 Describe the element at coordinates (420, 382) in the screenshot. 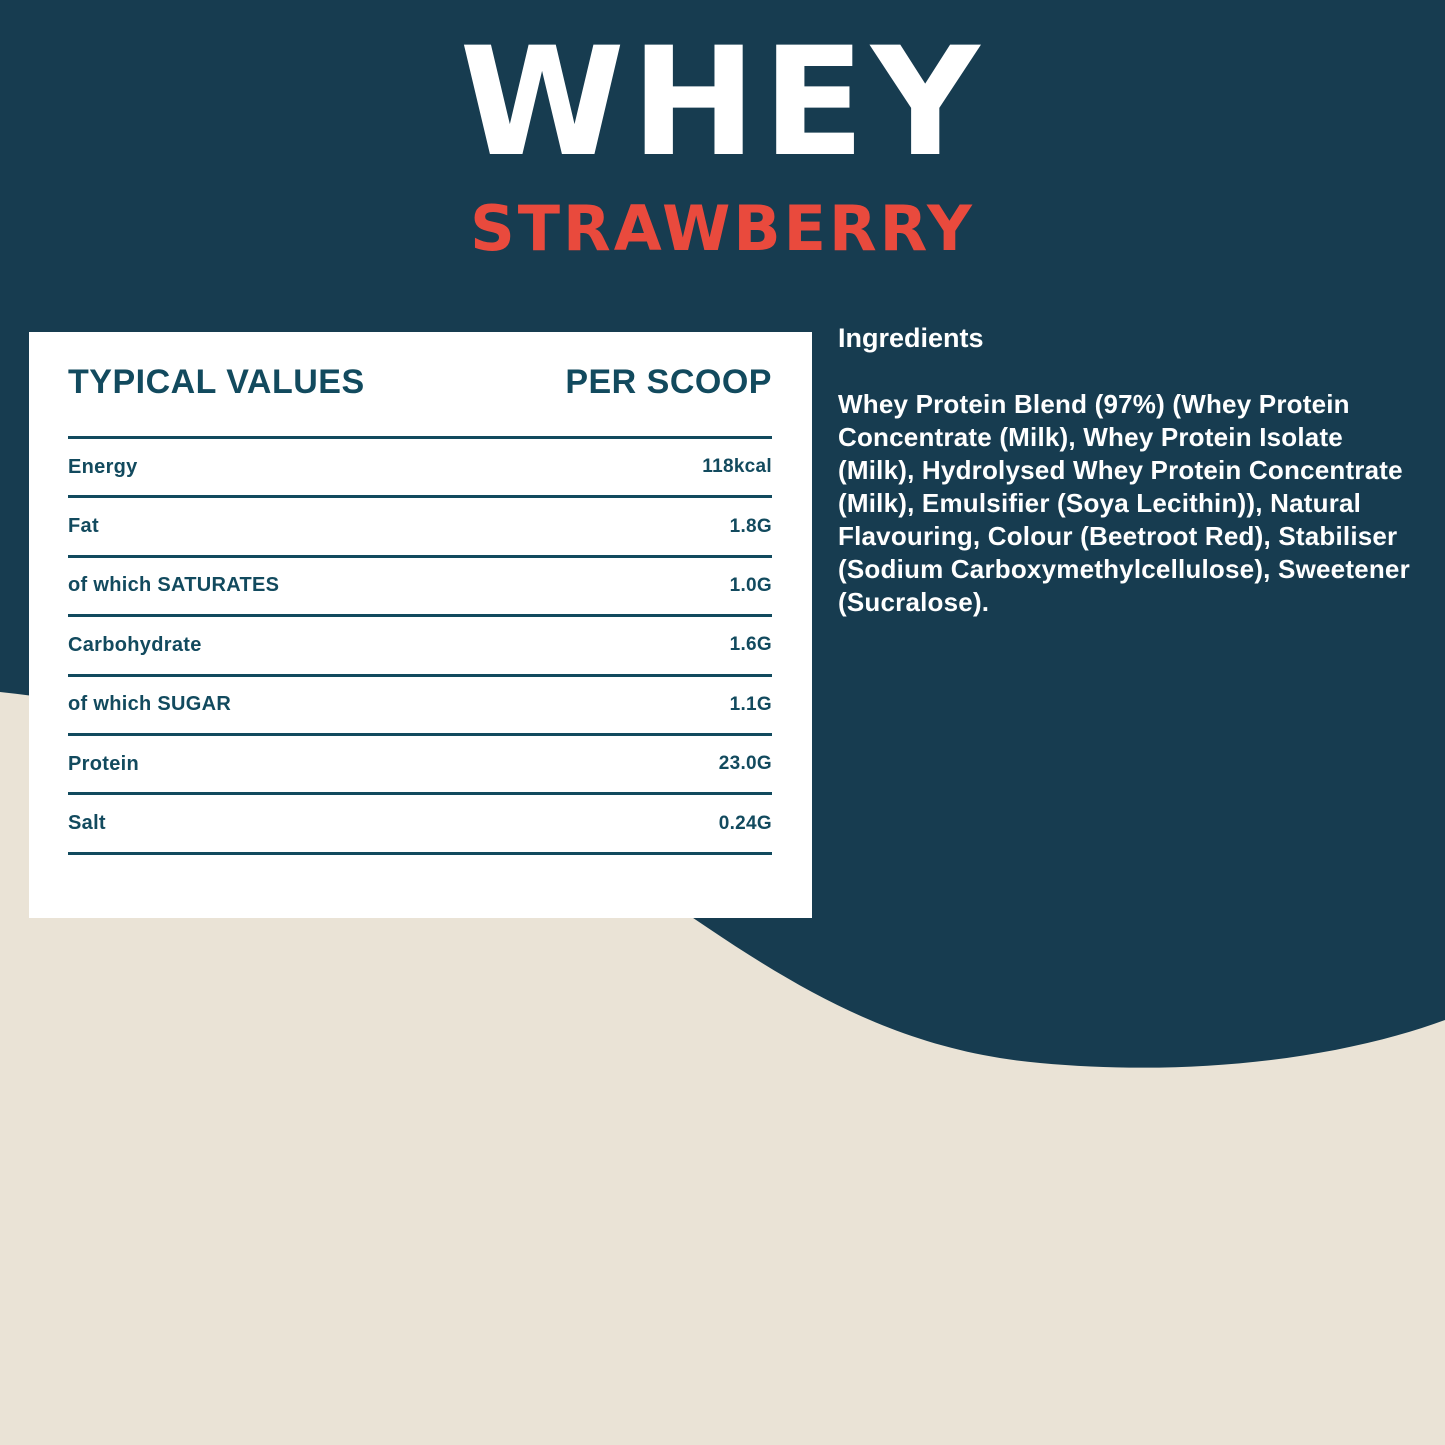

I see `nutrition-table-header: TYPICAL VALUES PER SCOOP` at that location.